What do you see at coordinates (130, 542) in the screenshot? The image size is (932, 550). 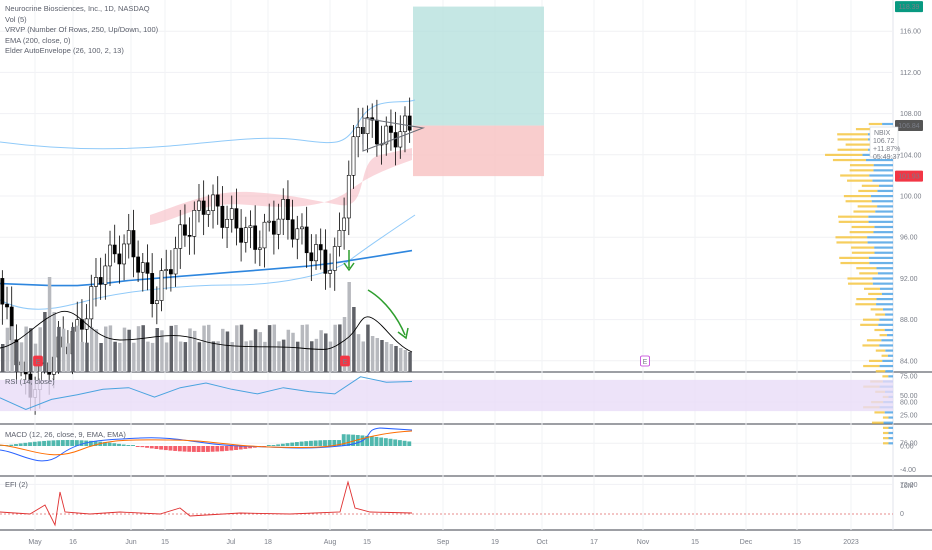 I see `x-tick-2: Jun` at bounding box center [130, 542].